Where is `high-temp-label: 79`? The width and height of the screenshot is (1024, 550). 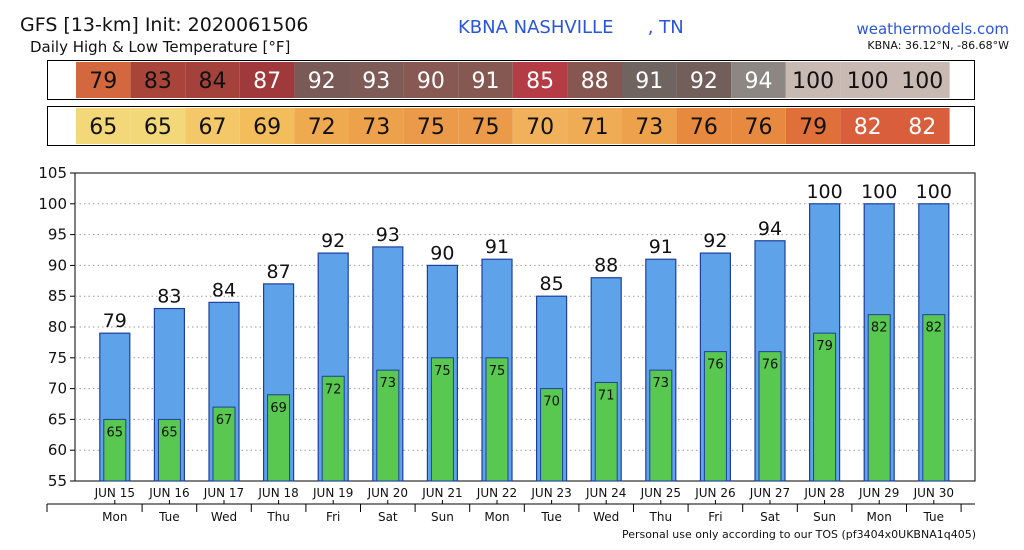 high-temp-label: 79 is located at coordinates (115, 321).